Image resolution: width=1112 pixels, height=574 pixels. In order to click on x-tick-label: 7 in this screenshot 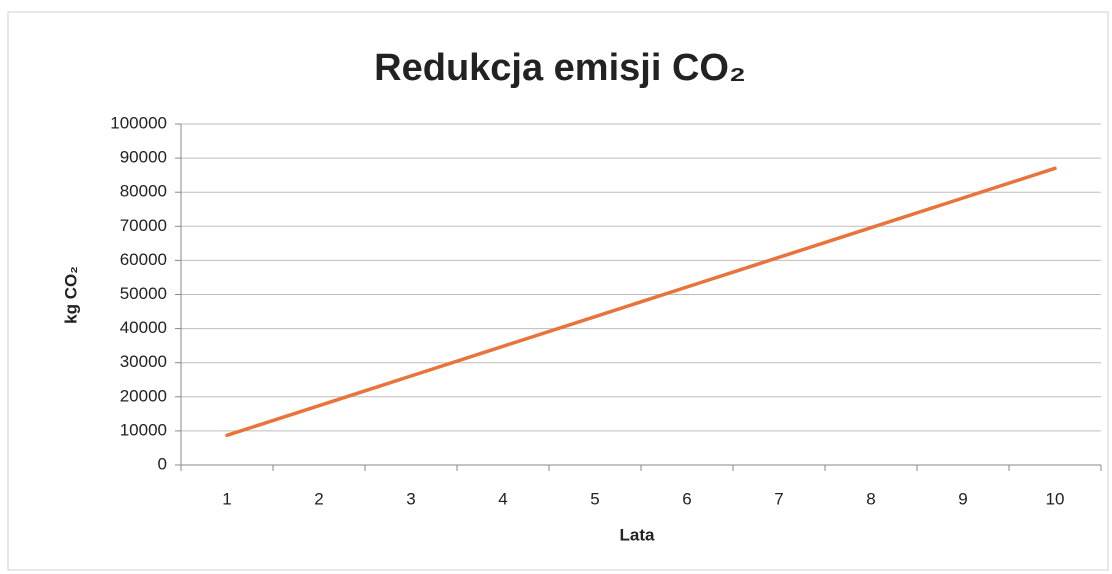, I will do `click(778, 498)`.